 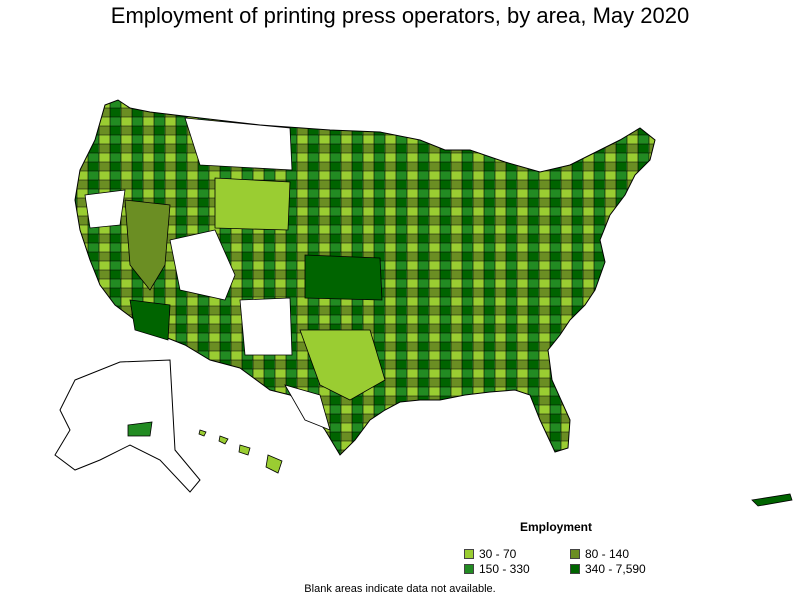 I want to click on legend-item-340-7590: 340 - 7,590, so click(x=608, y=569).